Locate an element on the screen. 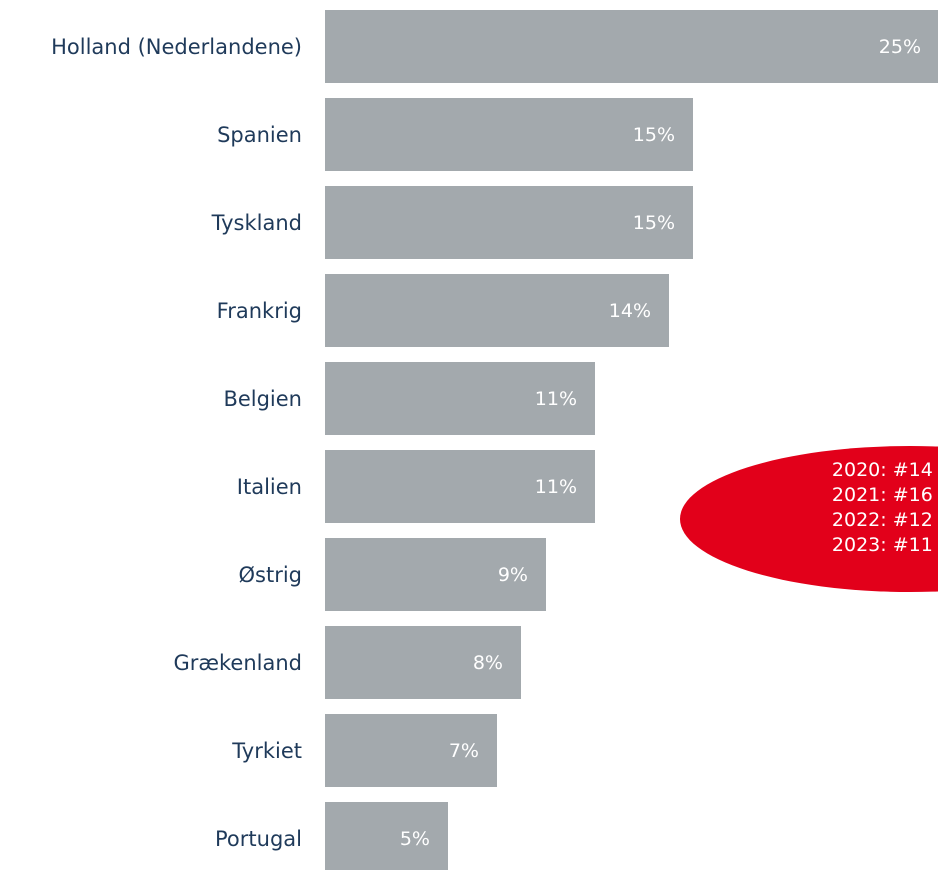 Image resolution: width=938 pixels, height=870 pixels. category-label: Tyskland is located at coordinates (256, 222).